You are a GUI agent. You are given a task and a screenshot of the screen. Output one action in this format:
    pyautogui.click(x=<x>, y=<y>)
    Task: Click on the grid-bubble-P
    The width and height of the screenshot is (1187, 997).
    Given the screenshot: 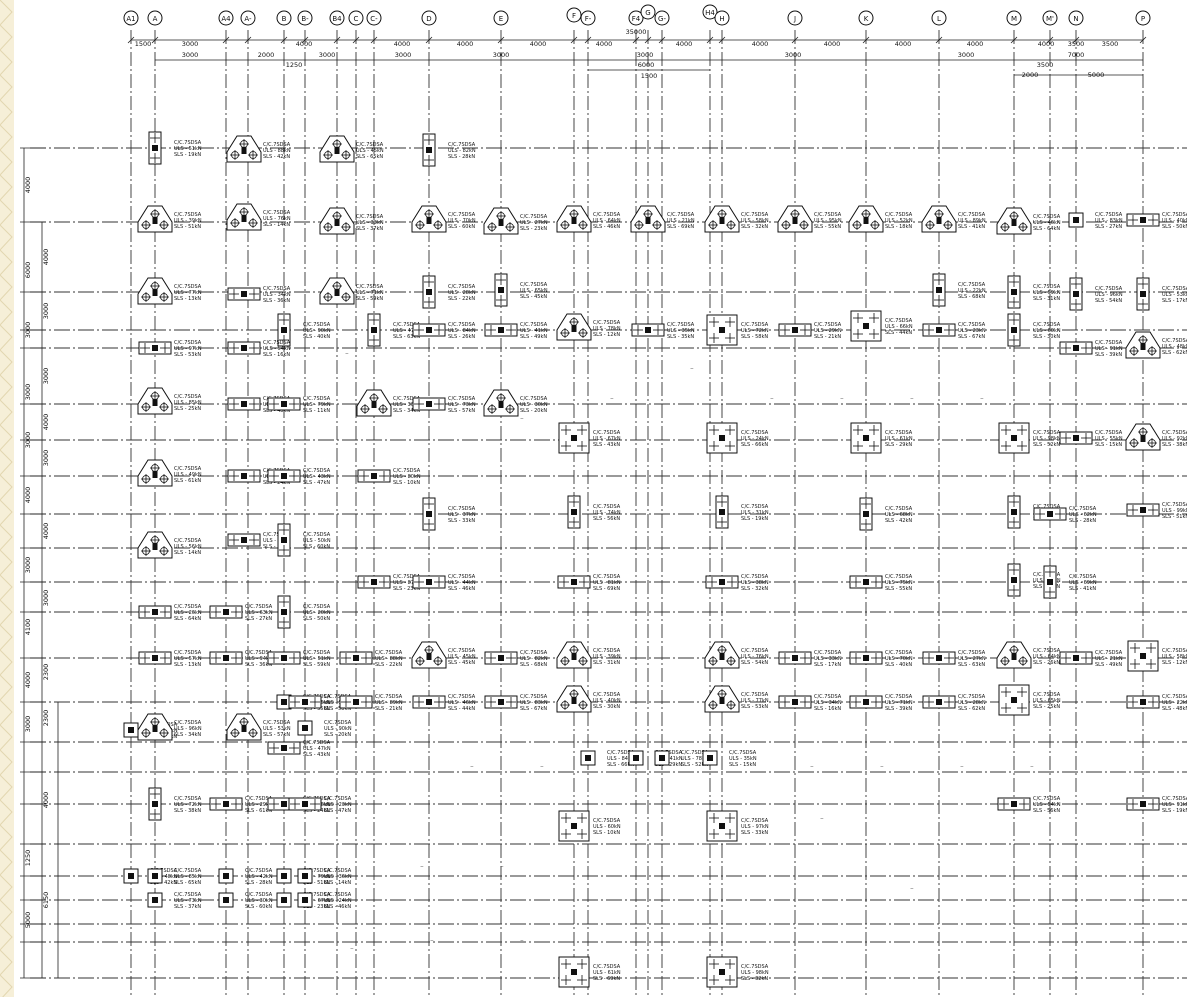 What is the action you would take?
    pyautogui.click(x=1143, y=18)
    